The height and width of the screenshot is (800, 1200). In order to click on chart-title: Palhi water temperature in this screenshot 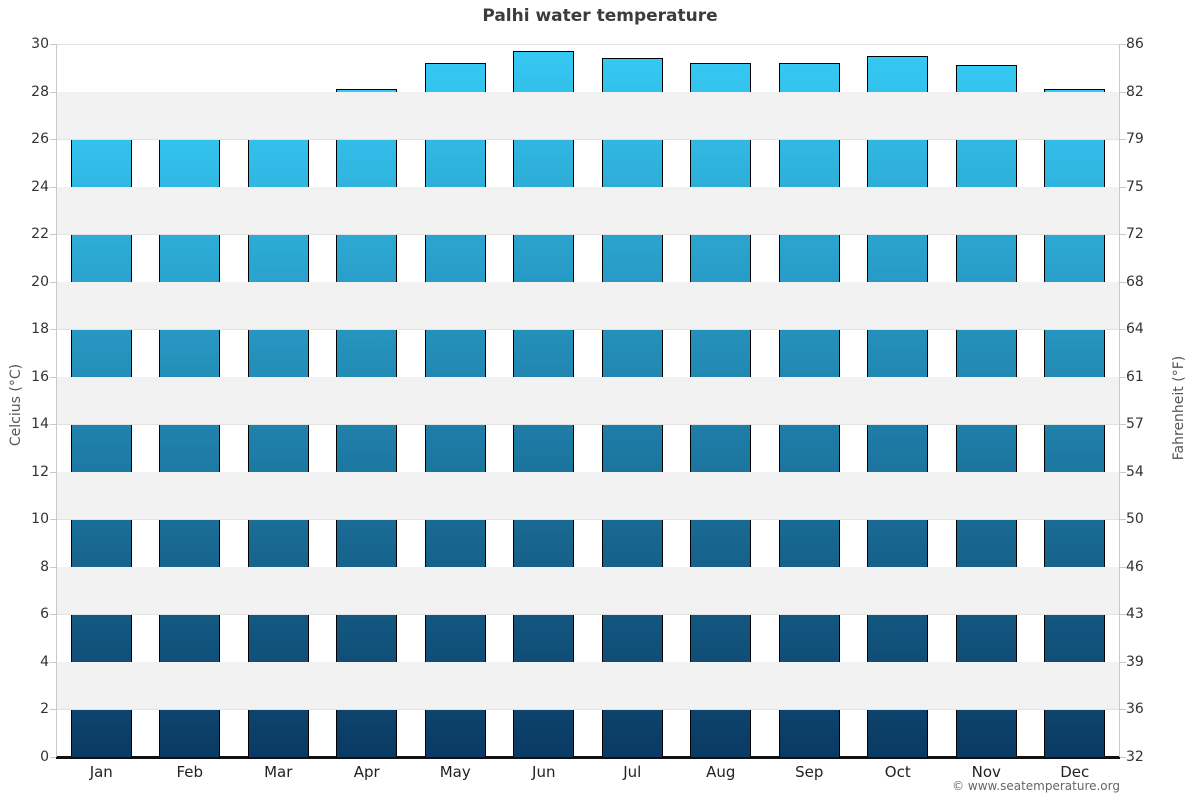, I will do `click(600, 16)`.